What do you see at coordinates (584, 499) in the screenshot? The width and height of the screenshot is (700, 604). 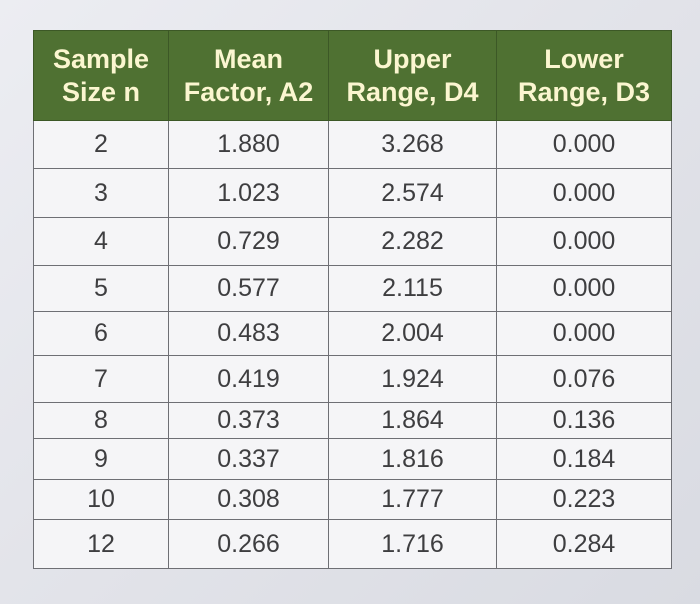 I see `cell-d3: 0.223` at bounding box center [584, 499].